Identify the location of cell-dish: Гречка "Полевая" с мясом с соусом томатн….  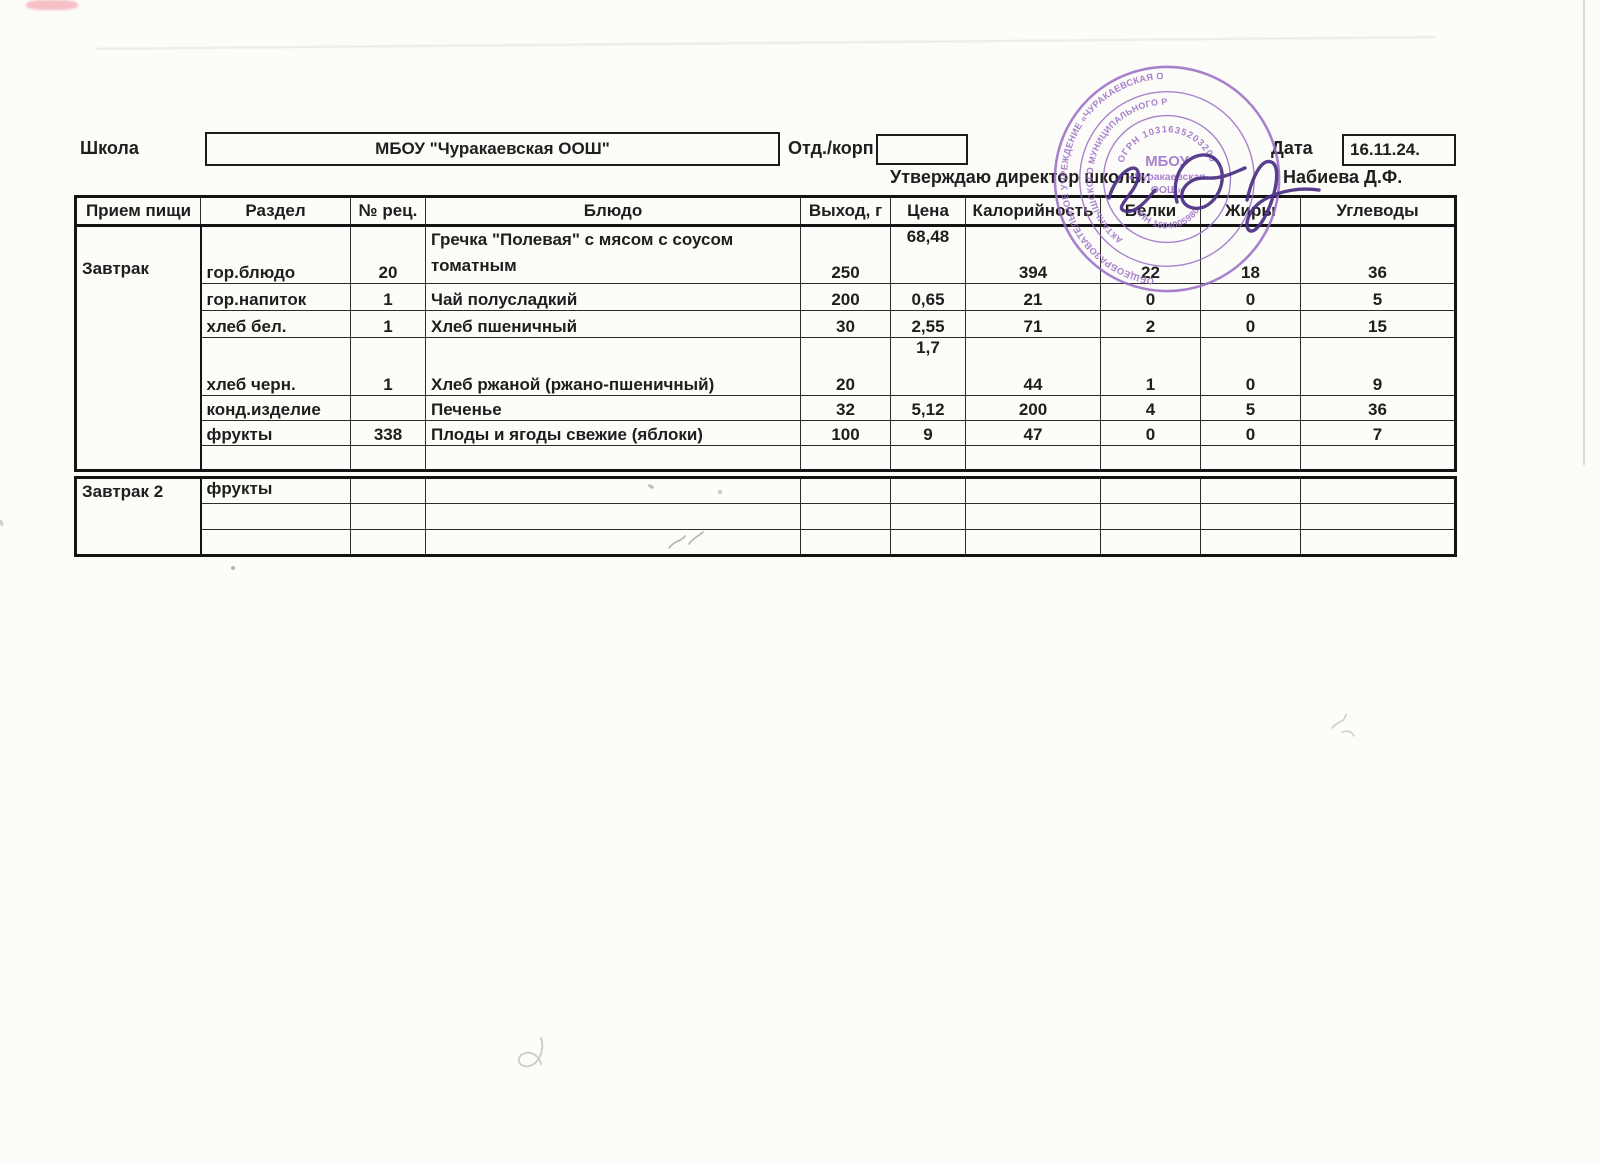
(613, 254).